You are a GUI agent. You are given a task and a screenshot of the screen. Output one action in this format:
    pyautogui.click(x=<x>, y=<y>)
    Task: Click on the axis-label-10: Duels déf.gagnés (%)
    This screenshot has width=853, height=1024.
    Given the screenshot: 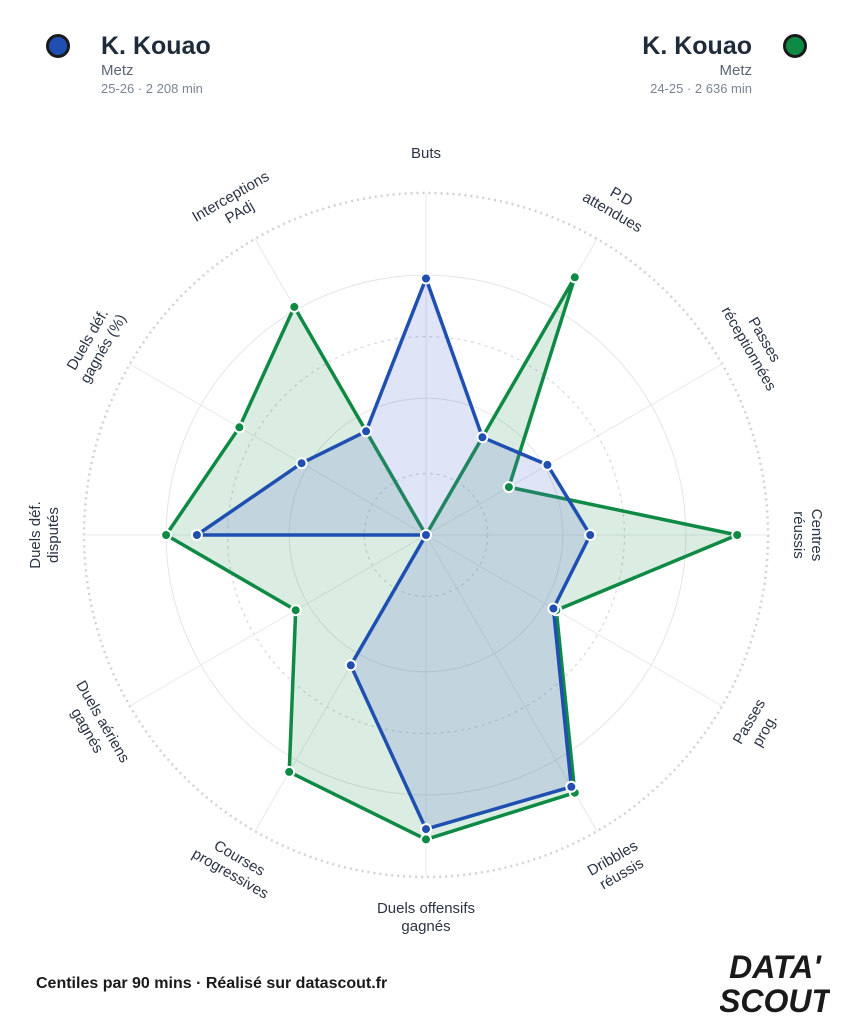 What is the action you would take?
    pyautogui.click(x=97, y=346)
    